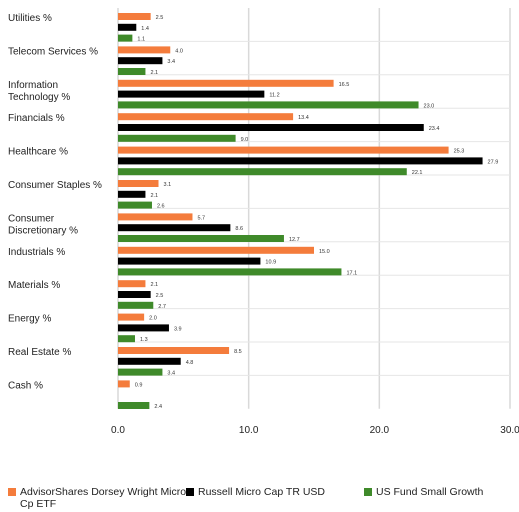 This screenshot has height=512, width=519. What do you see at coordinates (139, 385) in the screenshot?
I see `data-label: 0.9` at bounding box center [139, 385].